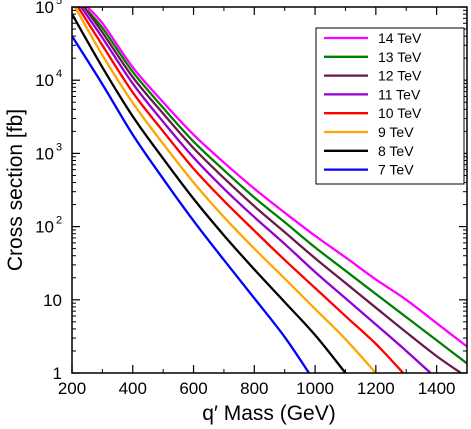  I want to click on legend-label: 13 TeV, so click(400, 57).